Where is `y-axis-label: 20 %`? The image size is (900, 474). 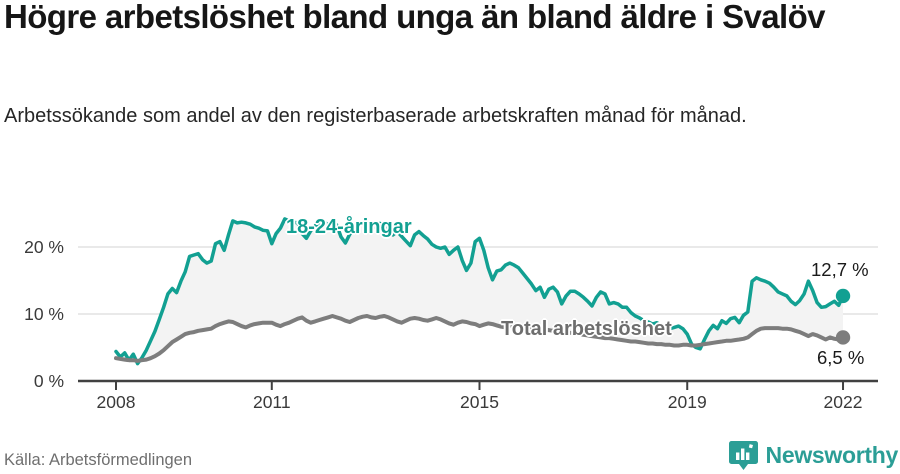
y-axis-label: 20 % is located at coordinates (44, 247).